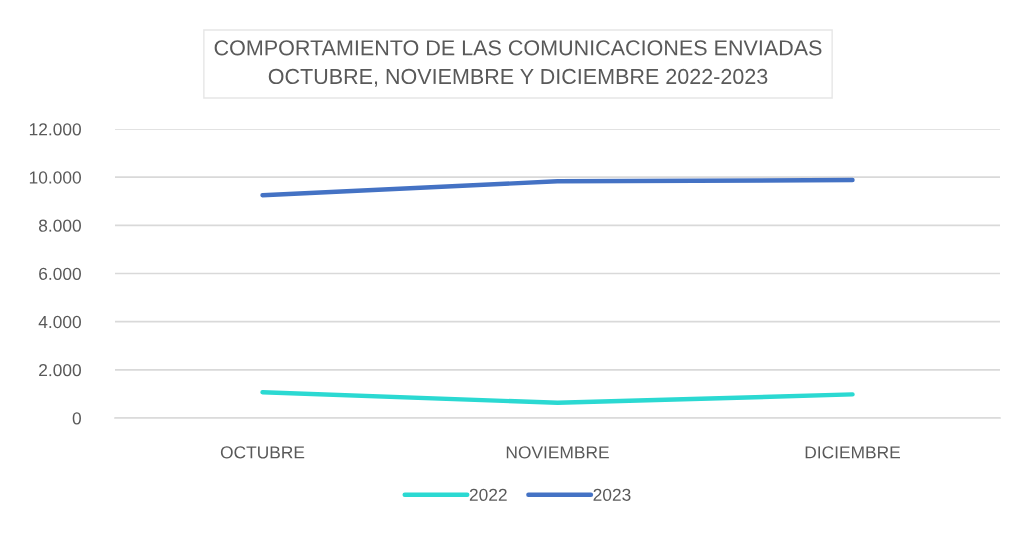 Image resolution: width=1017 pixels, height=533 pixels. Describe the element at coordinates (488, 494) in the screenshot. I see `legend-label: 2022` at that location.